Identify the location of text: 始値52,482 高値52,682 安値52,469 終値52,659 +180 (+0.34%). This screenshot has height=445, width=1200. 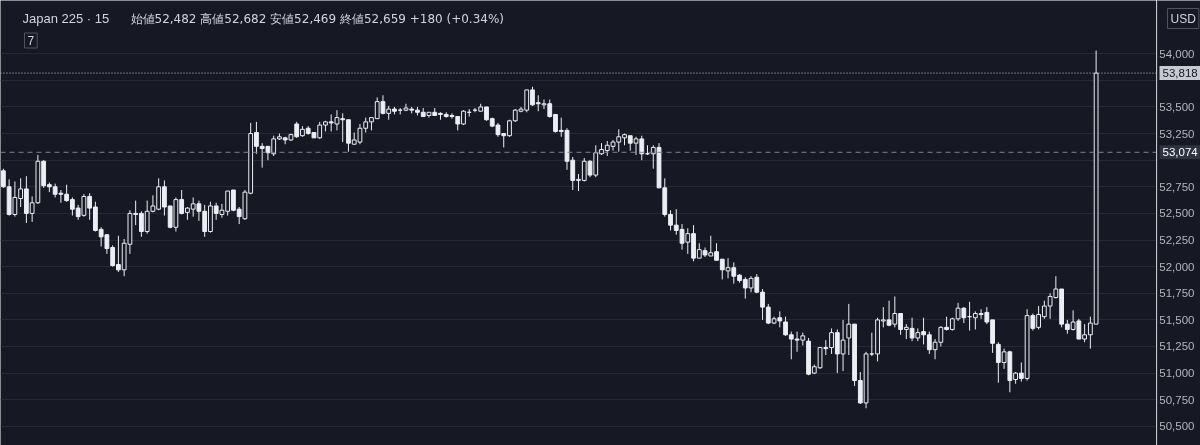
(317, 18).